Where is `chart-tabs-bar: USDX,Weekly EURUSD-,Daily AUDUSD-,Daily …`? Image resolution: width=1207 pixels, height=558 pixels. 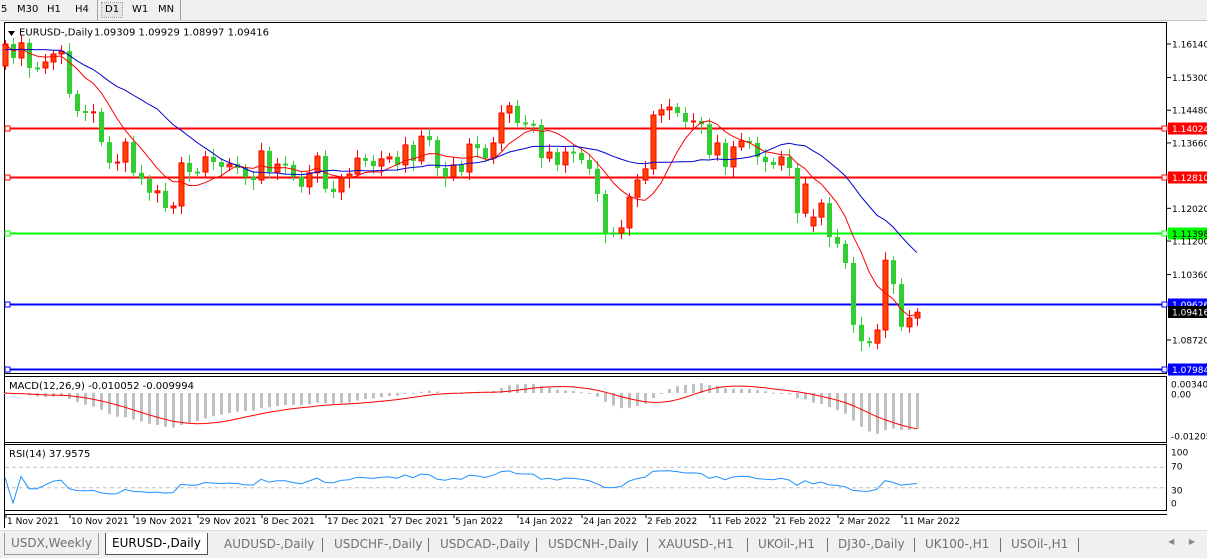
chart-tabs-bar: USDX,Weekly EURUSD-,Daily AUDUSD-,Daily … is located at coordinates (603, 544).